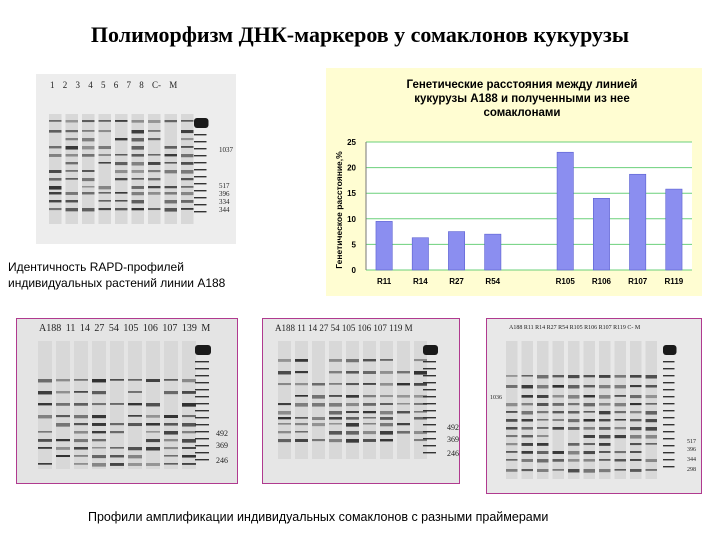 The image size is (720, 540). I want to click on marker-label: 344, so click(691, 460).